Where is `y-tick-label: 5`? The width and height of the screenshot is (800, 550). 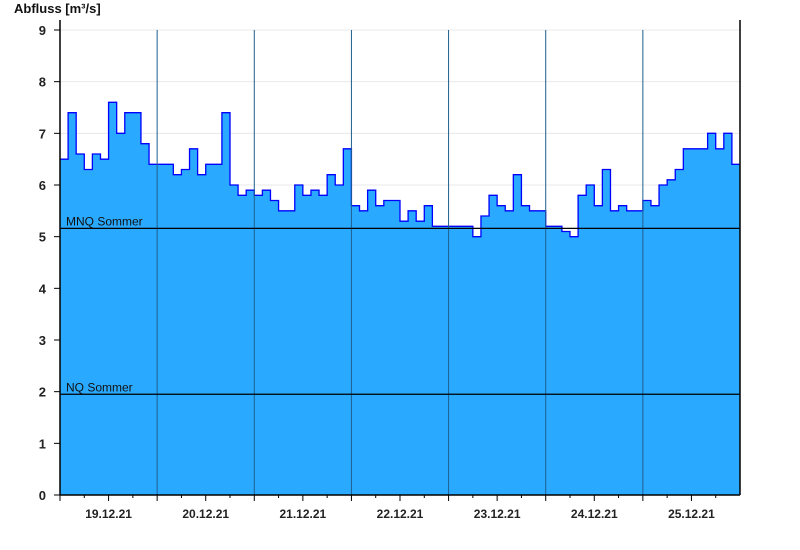 y-tick-label: 5 is located at coordinates (42, 237).